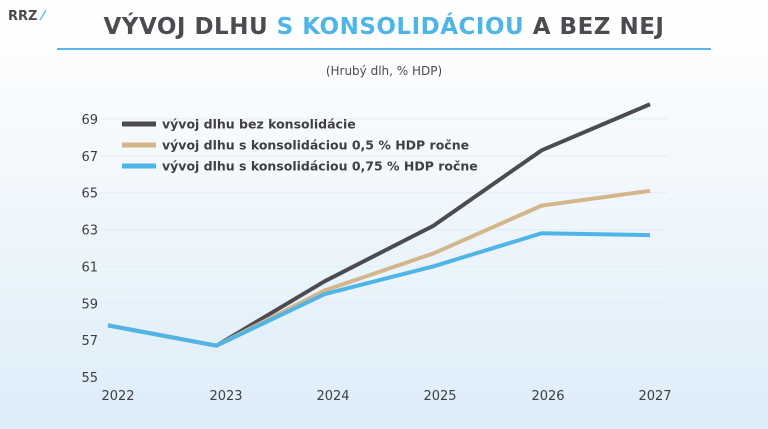  Describe the element at coordinates (384, 71) in the screenshot. I see `chart-subtitle: (Hrubý dlh, % HDP)` at that location.